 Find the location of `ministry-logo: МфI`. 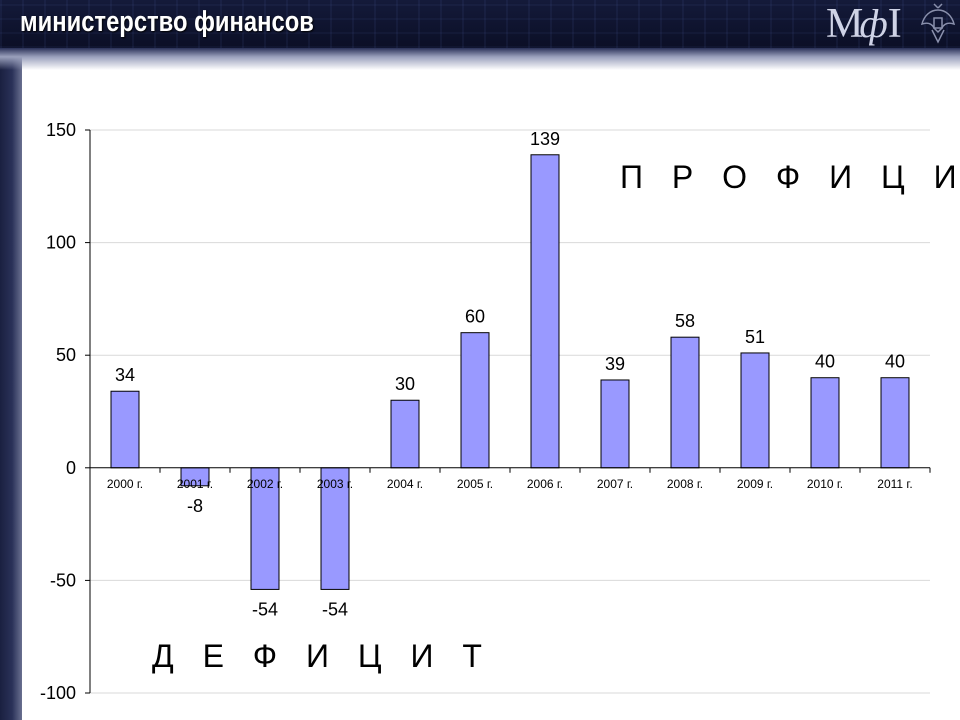

ministry-logo: МфI is located at coordinates (872, 24).